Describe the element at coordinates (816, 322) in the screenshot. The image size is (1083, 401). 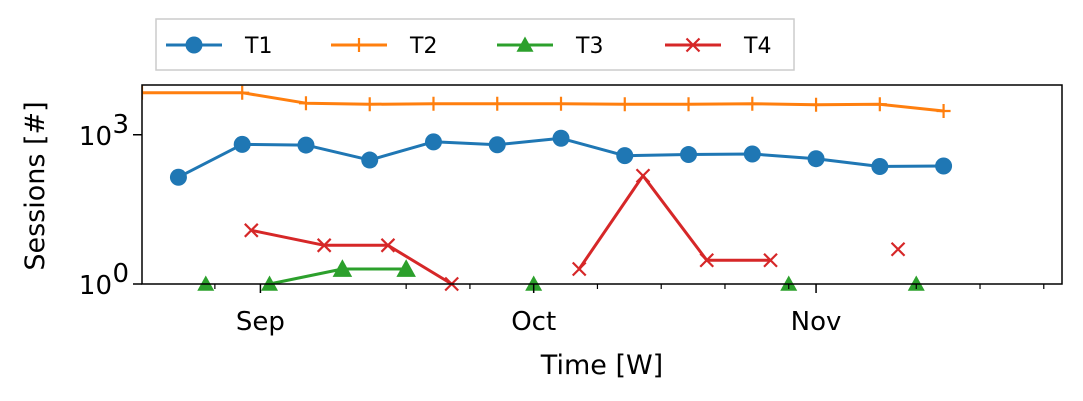
I see `x-tick-label-2: Nov` at that location.